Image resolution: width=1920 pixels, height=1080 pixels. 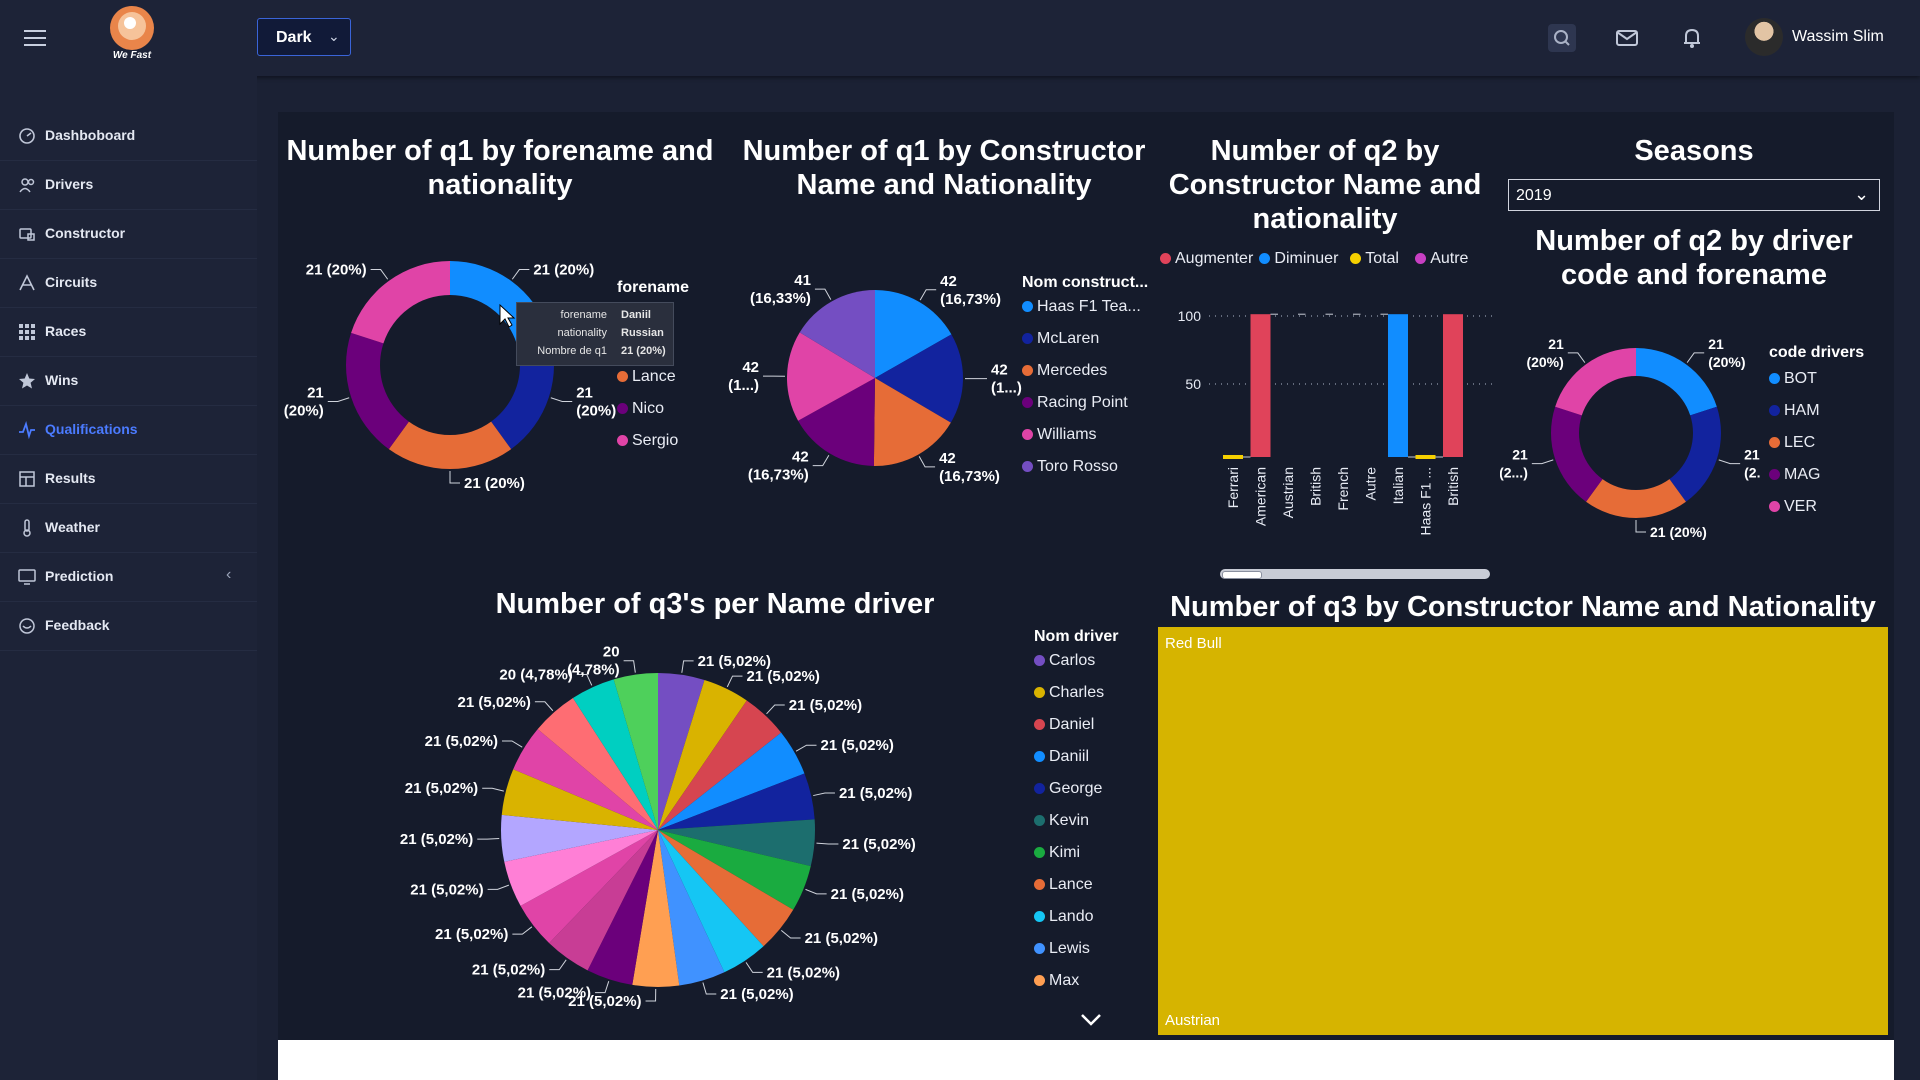 What do you see at coordinates (1242, 575) in the screenshot?
I see `scrollbar-thumb` at bounding box center [1242, 575].